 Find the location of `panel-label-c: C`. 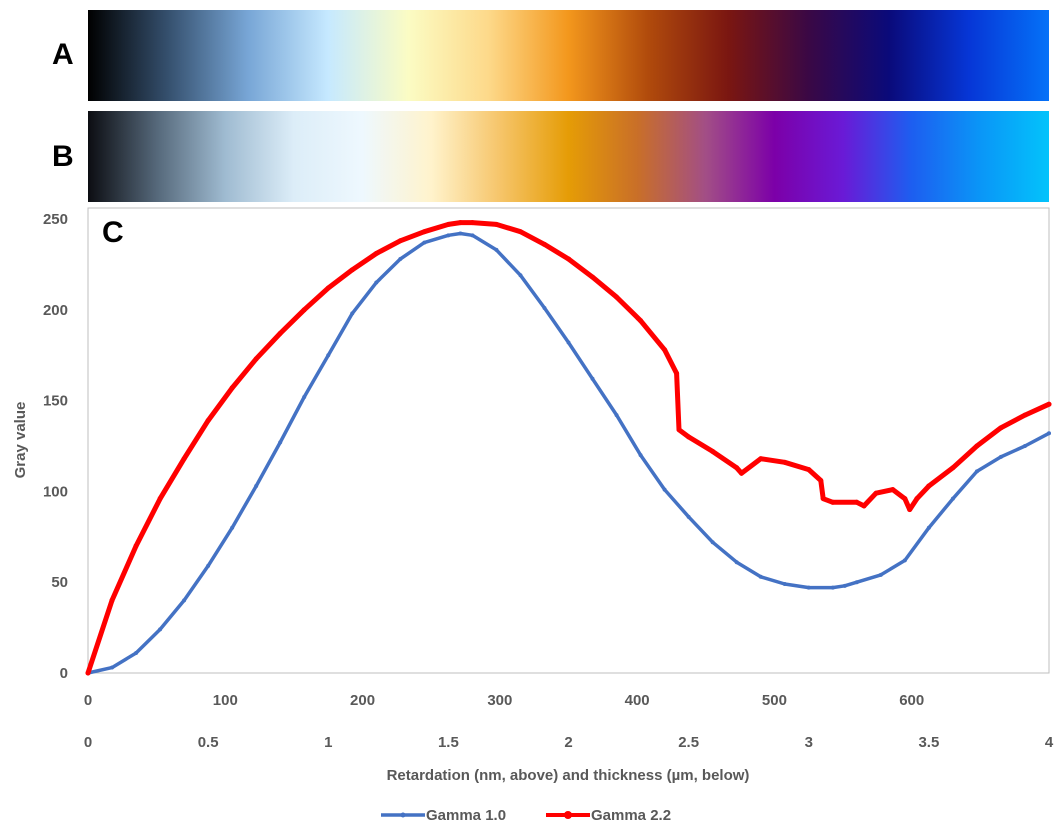

panel-label-c: C is located at coordinates (113, 232).